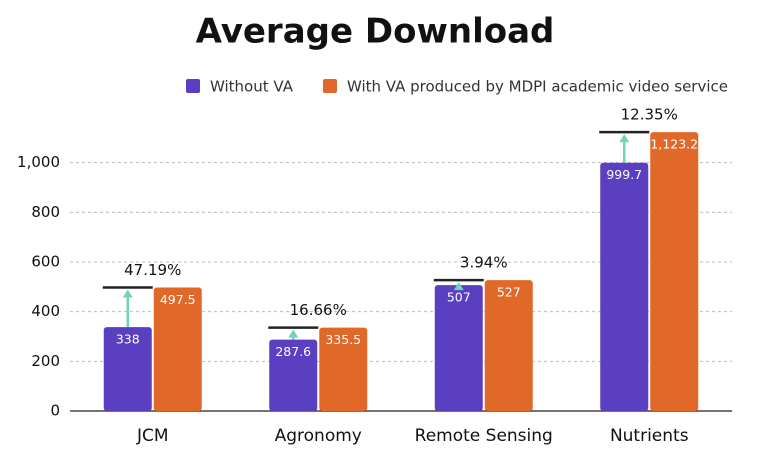 This screenshot has width=765, height=458. Describe the element at coordinates (375, 32) in the screenshot. I see `chart-title: Average Download` at that location.